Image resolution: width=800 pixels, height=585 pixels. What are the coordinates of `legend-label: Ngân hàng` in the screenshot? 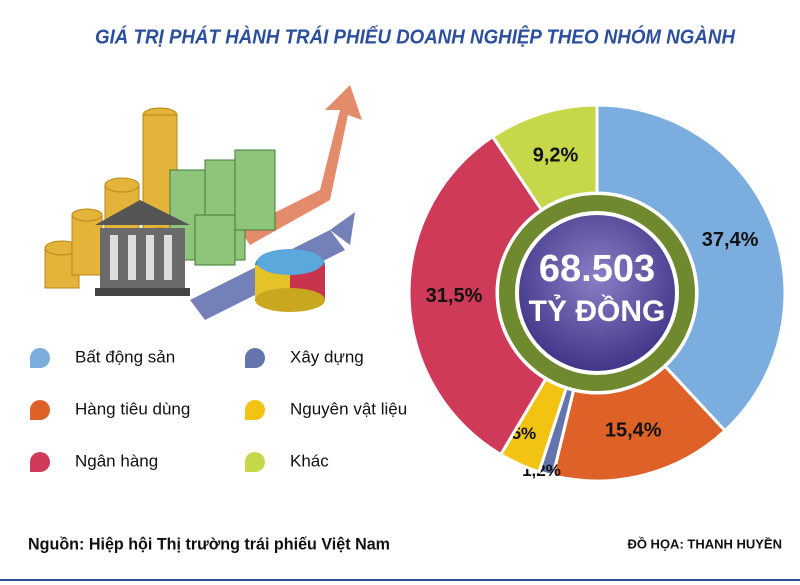 It's located at (116, 460).